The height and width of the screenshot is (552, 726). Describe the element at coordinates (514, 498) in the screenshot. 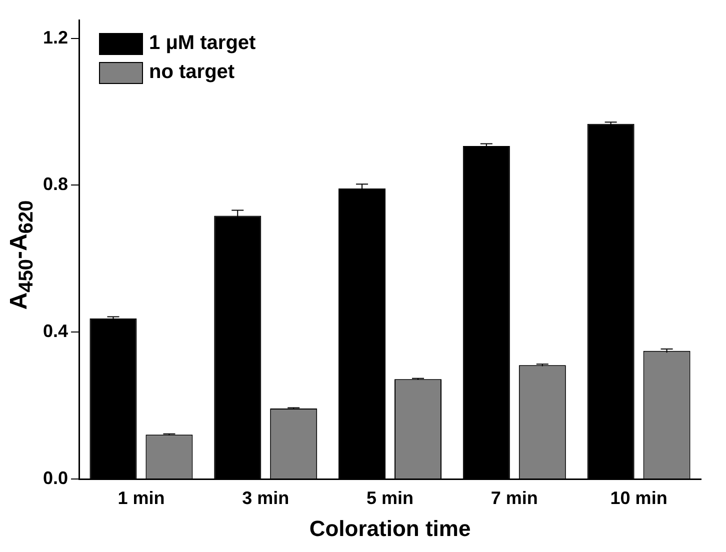

I see `x-tick-label: 7 min` at that location.